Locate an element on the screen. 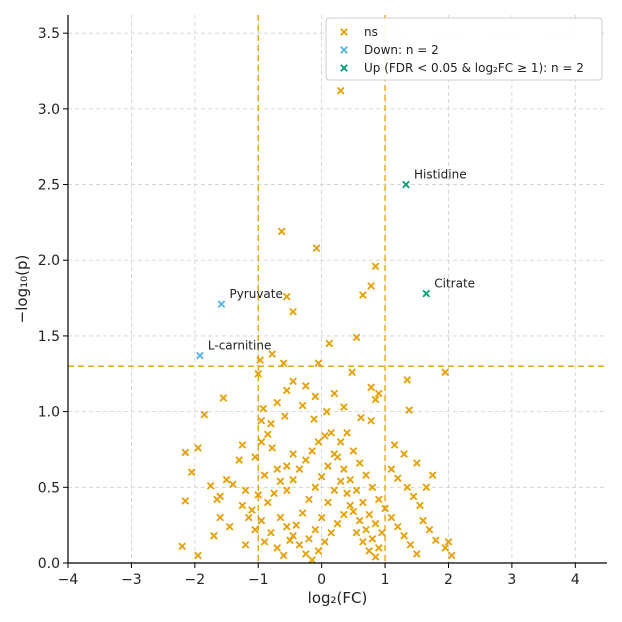  annotation-label: L-carnitine is located at coordinates (239, 346).